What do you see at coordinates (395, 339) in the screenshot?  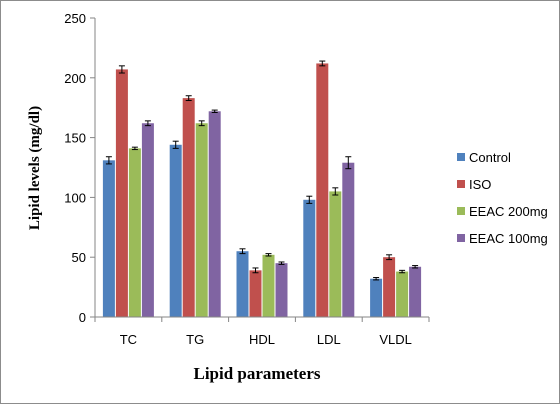 I see `x-tick-label: VLDL` at bounding box center [395, 339].